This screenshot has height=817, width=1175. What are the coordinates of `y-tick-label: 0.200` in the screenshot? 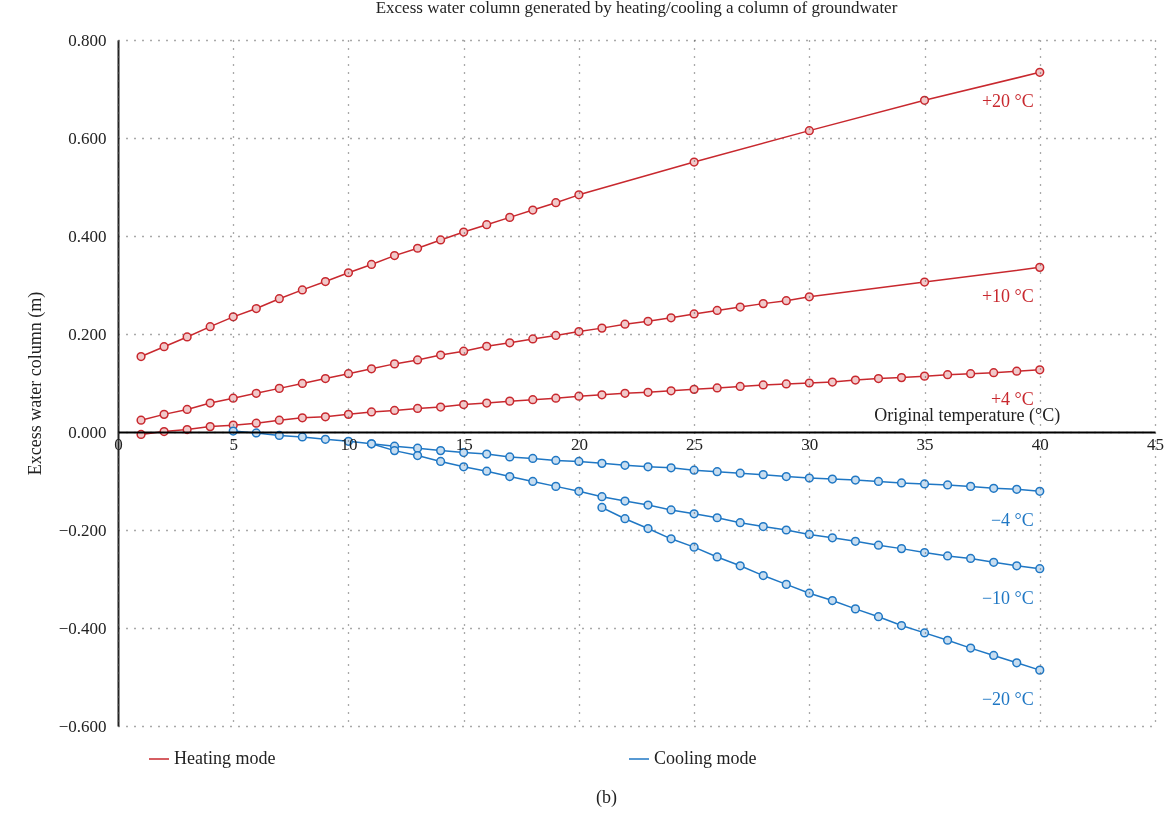 It's located at (87, 334).